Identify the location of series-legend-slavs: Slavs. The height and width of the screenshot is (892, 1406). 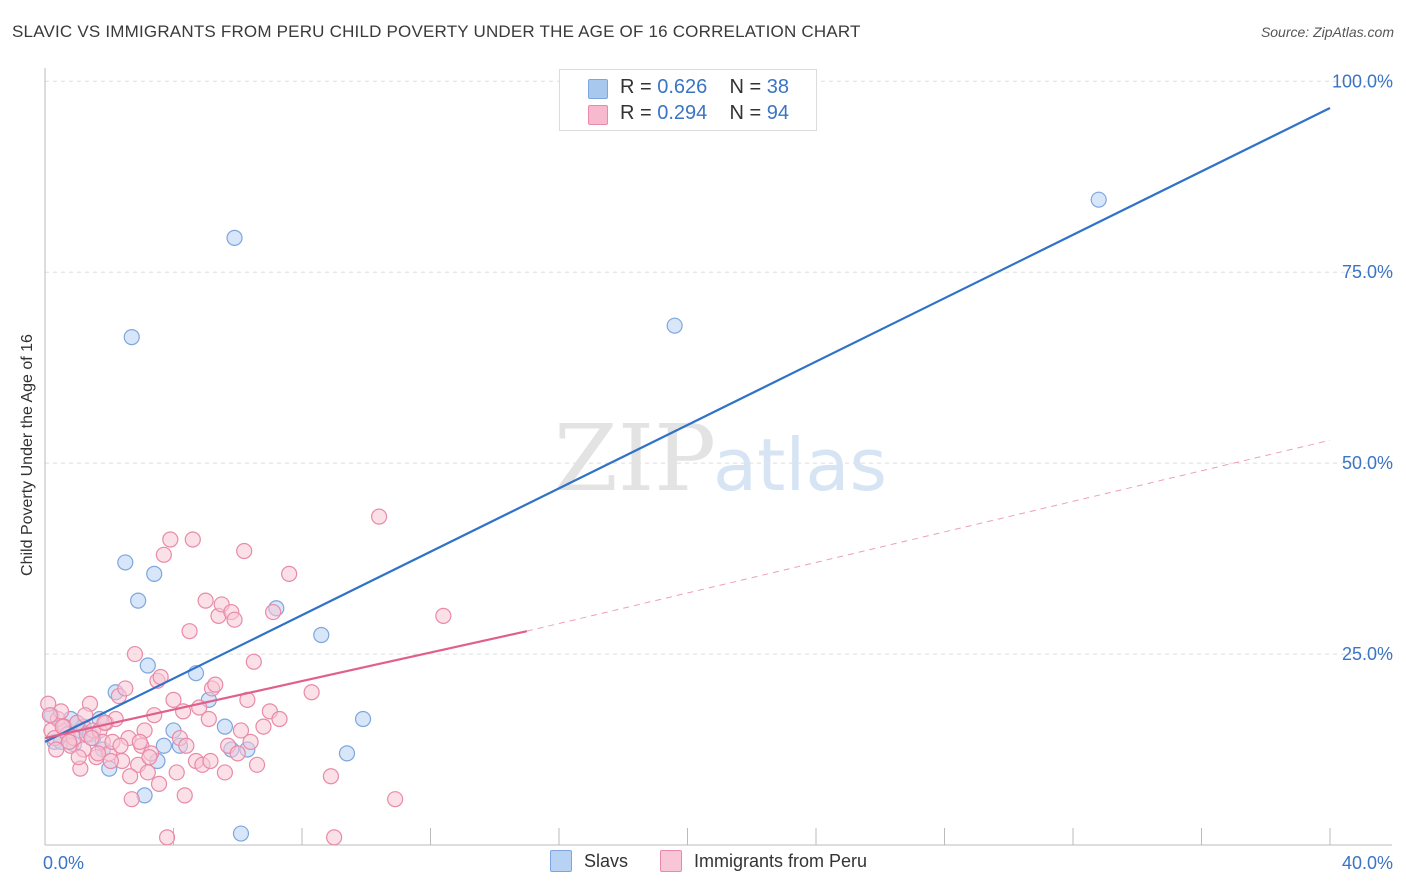
(589, 861).